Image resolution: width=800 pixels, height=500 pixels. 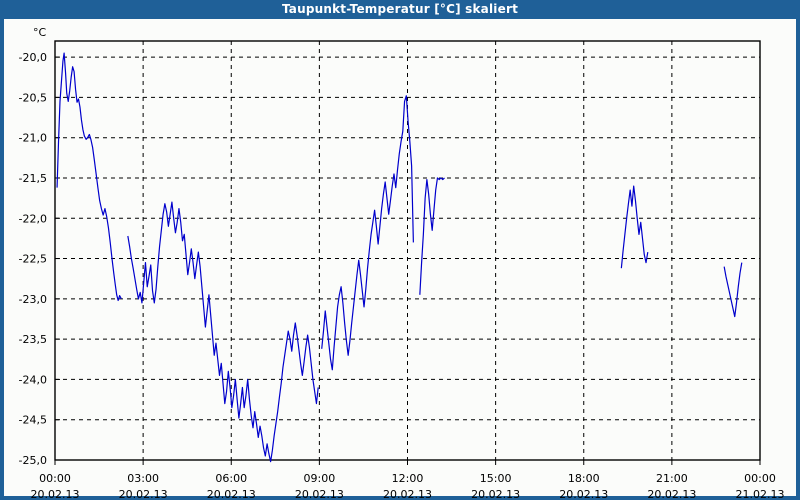 I want to click on xtick-label: 03:00, so click(x=143, y=478).